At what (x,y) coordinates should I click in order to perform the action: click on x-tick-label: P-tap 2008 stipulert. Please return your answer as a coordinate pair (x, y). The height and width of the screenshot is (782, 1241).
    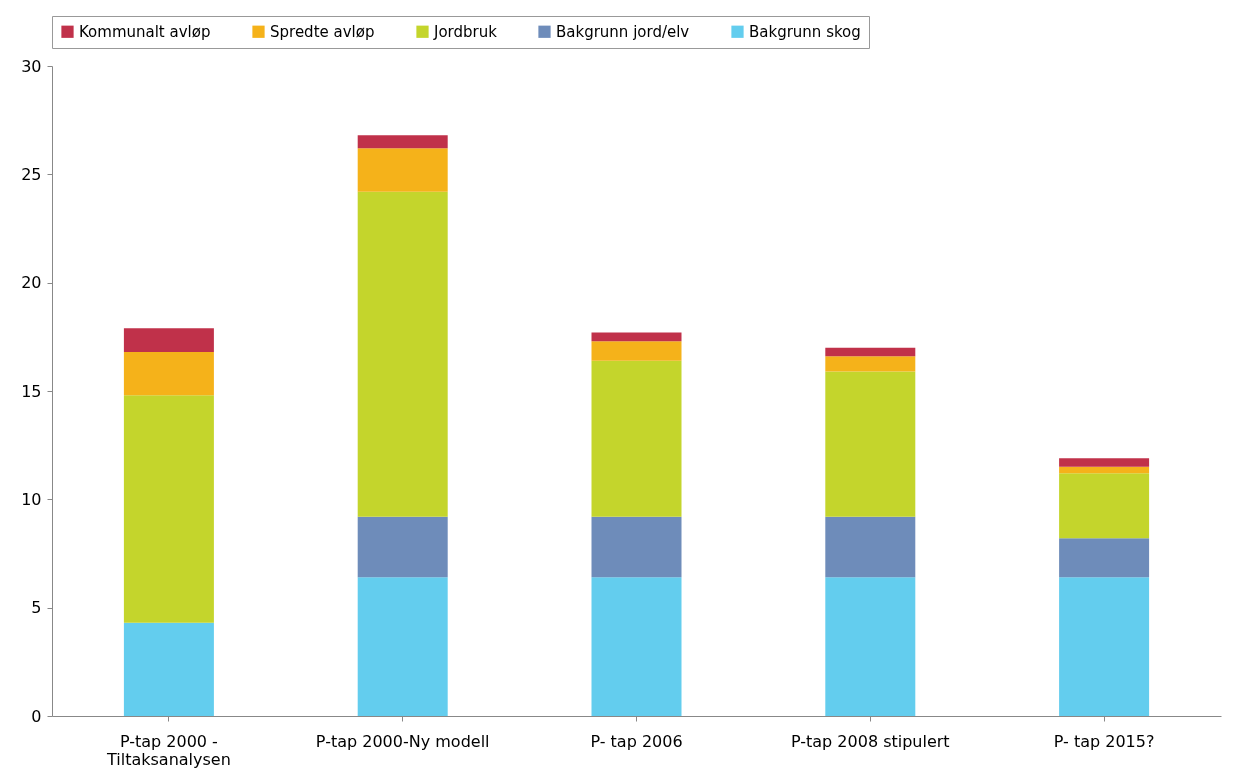
    Looking at the image, I should click on (870, 741).